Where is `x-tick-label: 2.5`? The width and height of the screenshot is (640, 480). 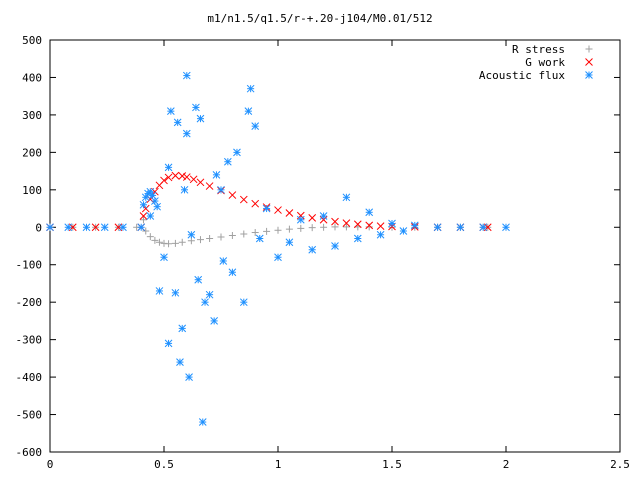 x-tick-label: 2.5 is located at coordinates (620, 464).